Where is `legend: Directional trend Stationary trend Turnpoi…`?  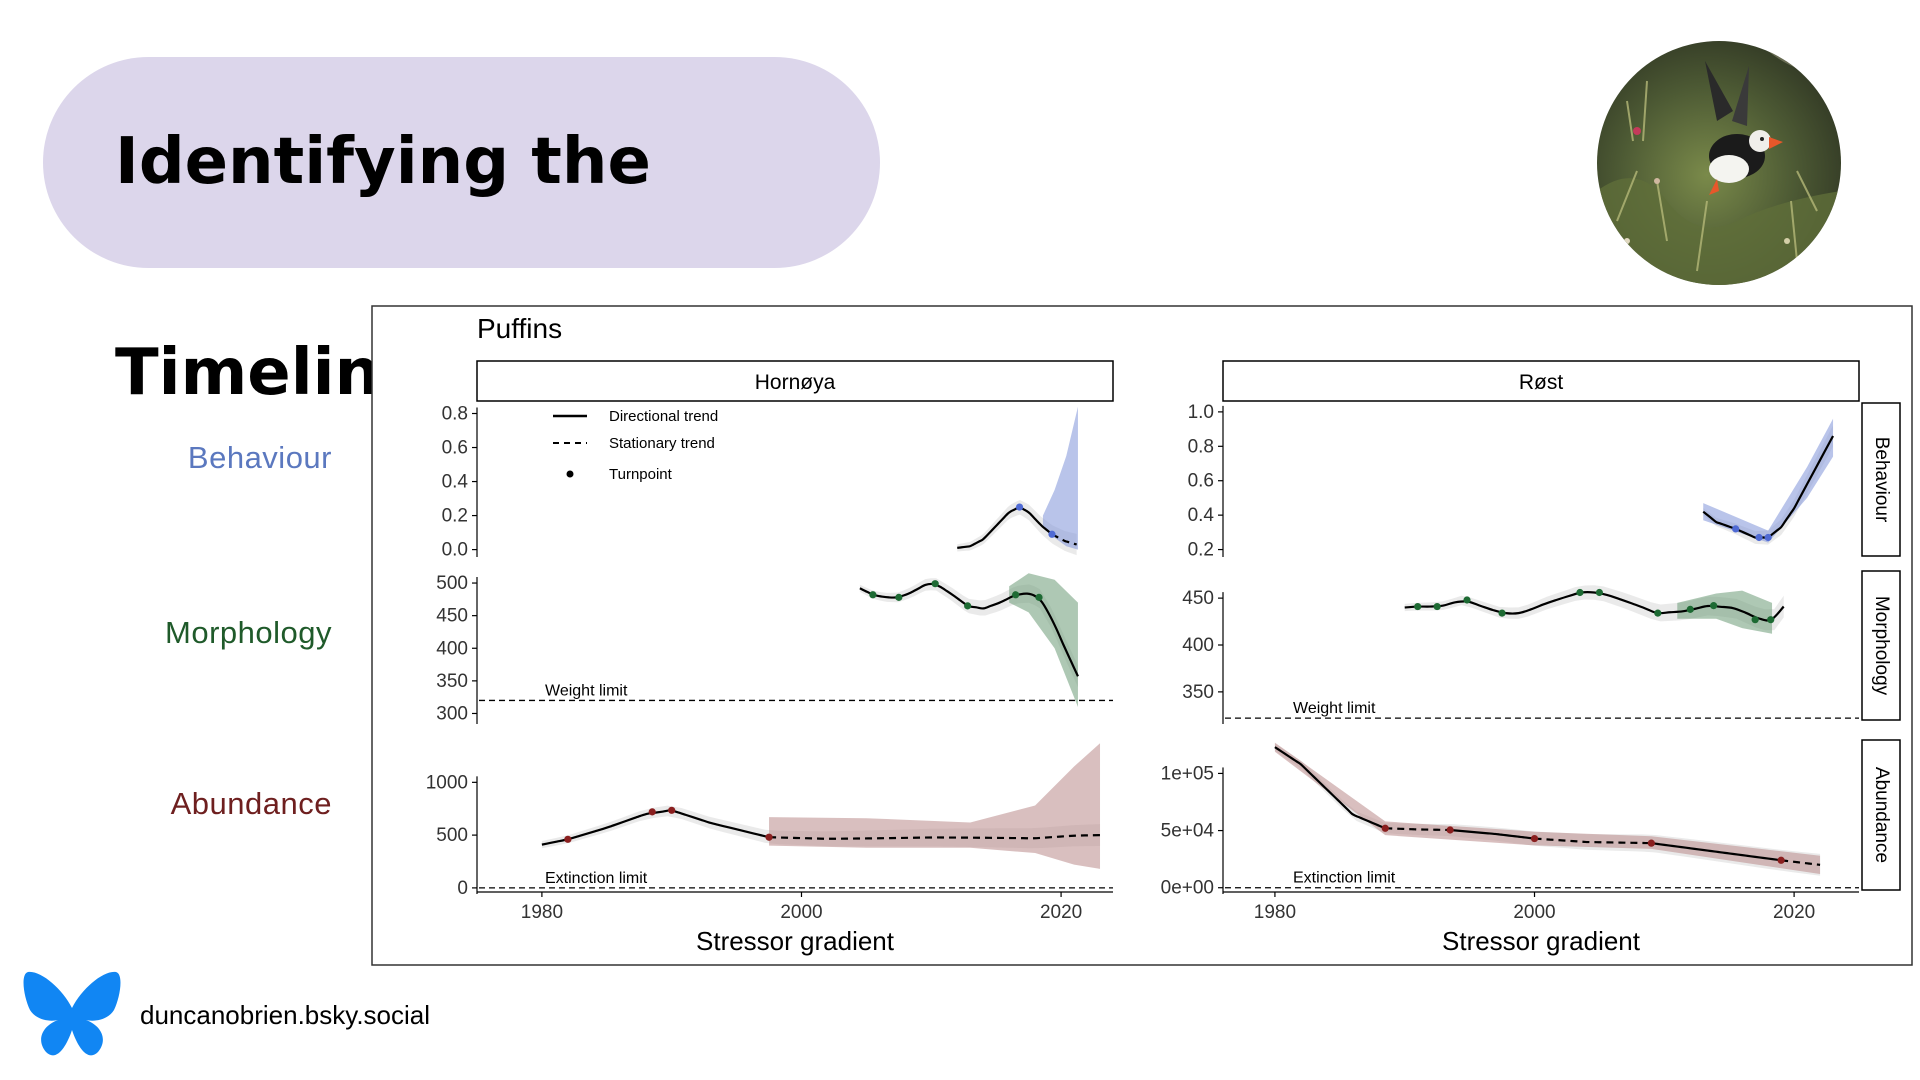
legend: Directional trend Stationary trend Turnpoi… is located at coordinates (635, 445).